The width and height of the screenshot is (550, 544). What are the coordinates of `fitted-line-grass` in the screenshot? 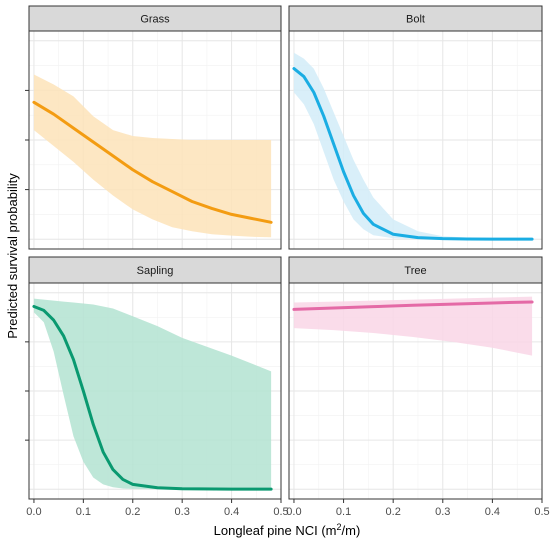 It's located at (152, 162).